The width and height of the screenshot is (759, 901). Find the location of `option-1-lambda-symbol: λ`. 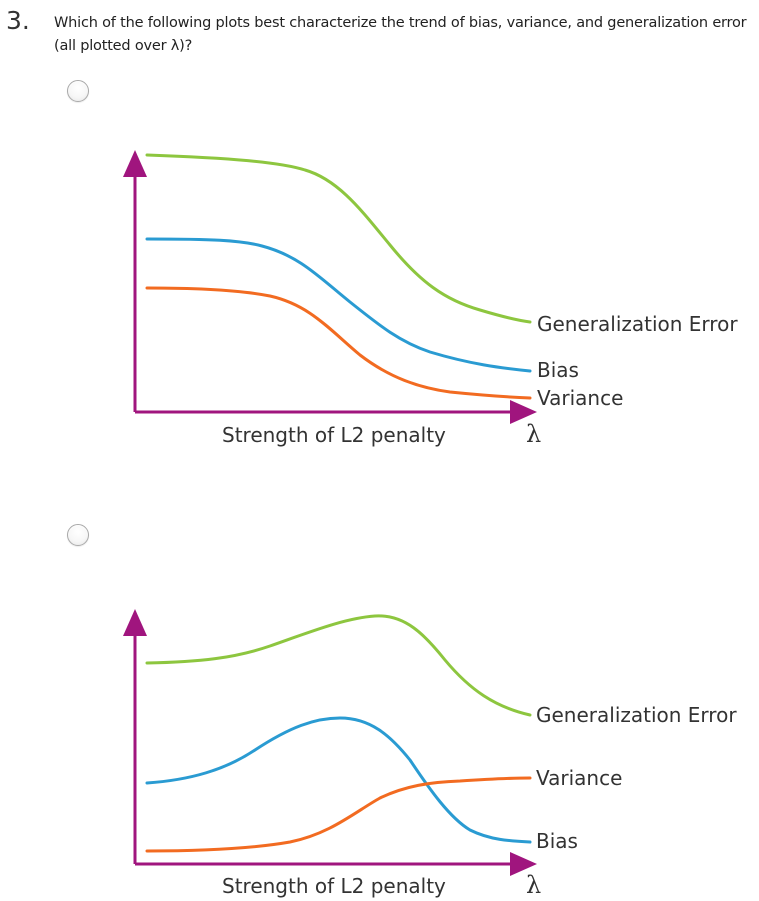

option-1-lambda-symbol: λ is located at coordinates (533, 434).